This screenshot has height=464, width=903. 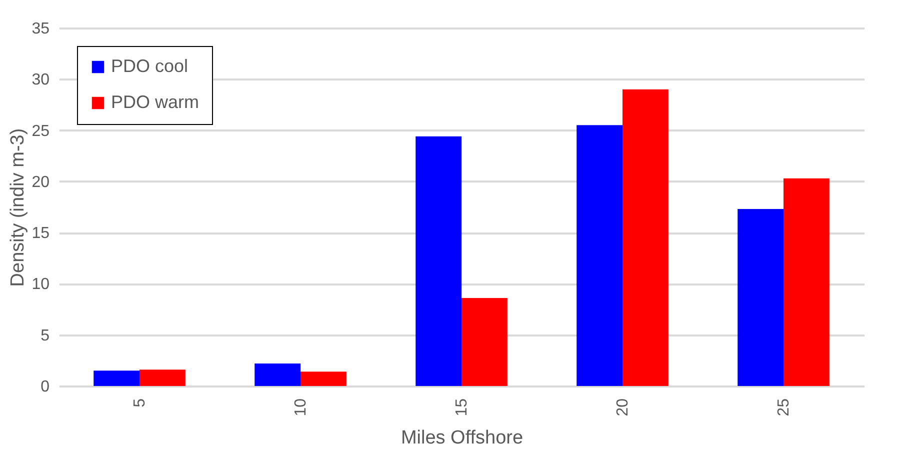 What do you see at coordinates (462, 407) in the screenshot?
I see `x-tick-label: 15` at bounding box center [462, 407].